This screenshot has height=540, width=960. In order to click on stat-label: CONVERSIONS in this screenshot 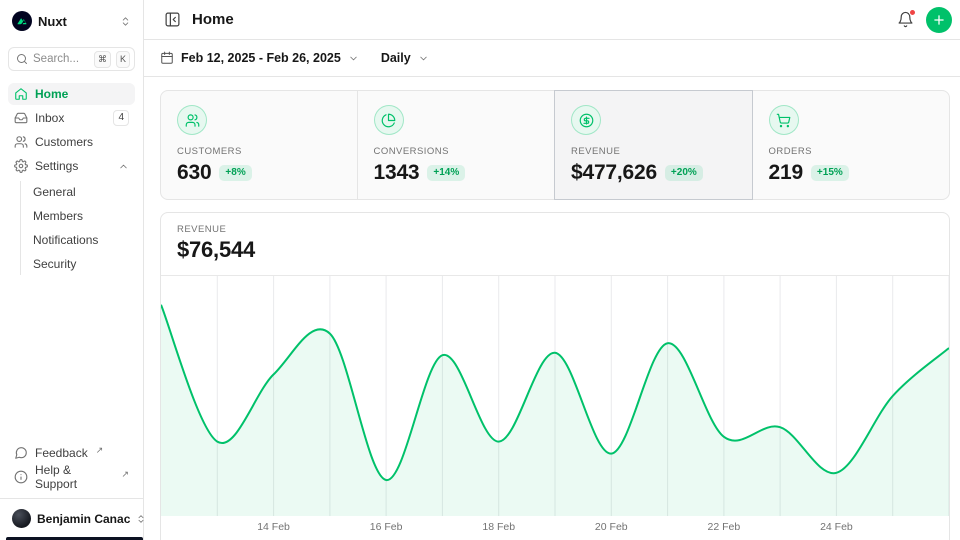, I will do `click(411, 151)`.